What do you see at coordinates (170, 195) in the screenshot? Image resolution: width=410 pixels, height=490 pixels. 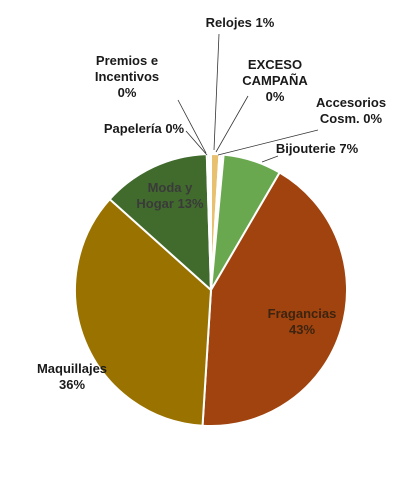 I see `slice-label-moda: Moda y Hogar 13%` at bounding box center [170, 195].